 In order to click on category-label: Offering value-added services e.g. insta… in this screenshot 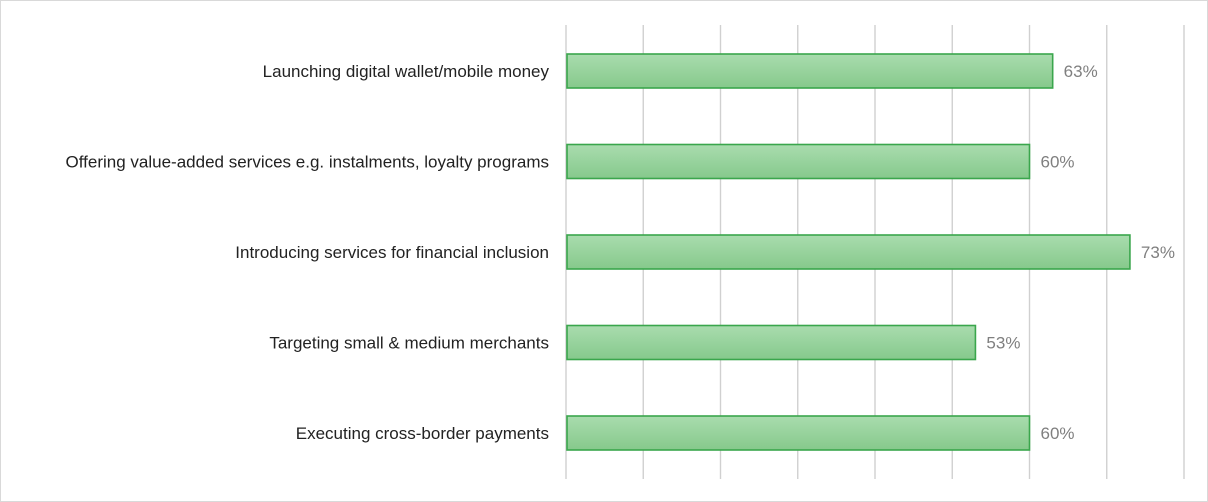, I will do `click(307, 162)`.